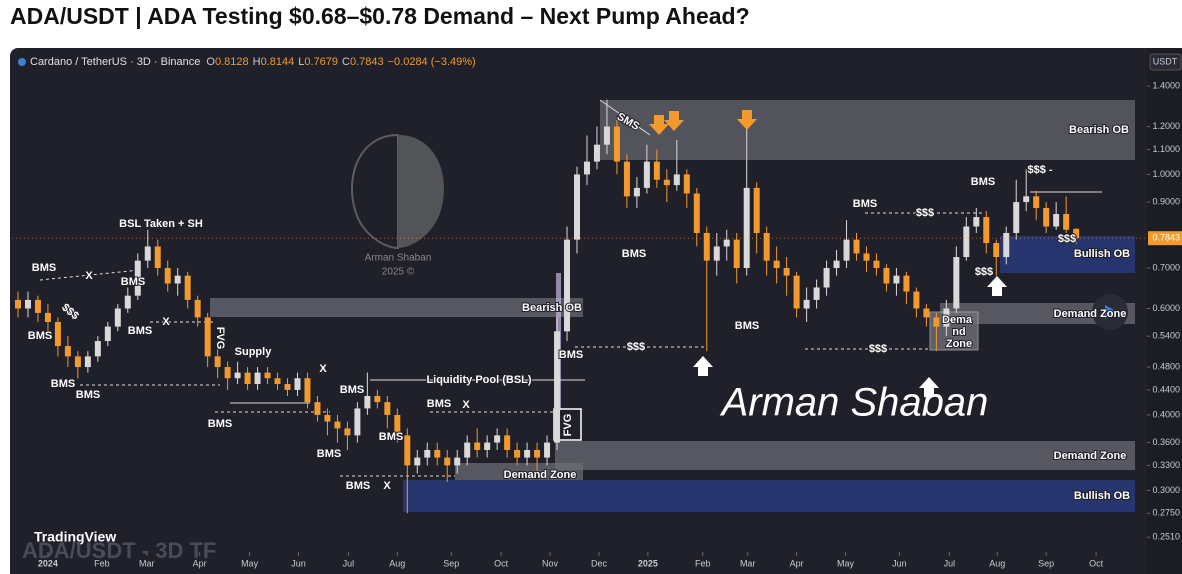  I want to click on fvg-box, so click(567, 424).